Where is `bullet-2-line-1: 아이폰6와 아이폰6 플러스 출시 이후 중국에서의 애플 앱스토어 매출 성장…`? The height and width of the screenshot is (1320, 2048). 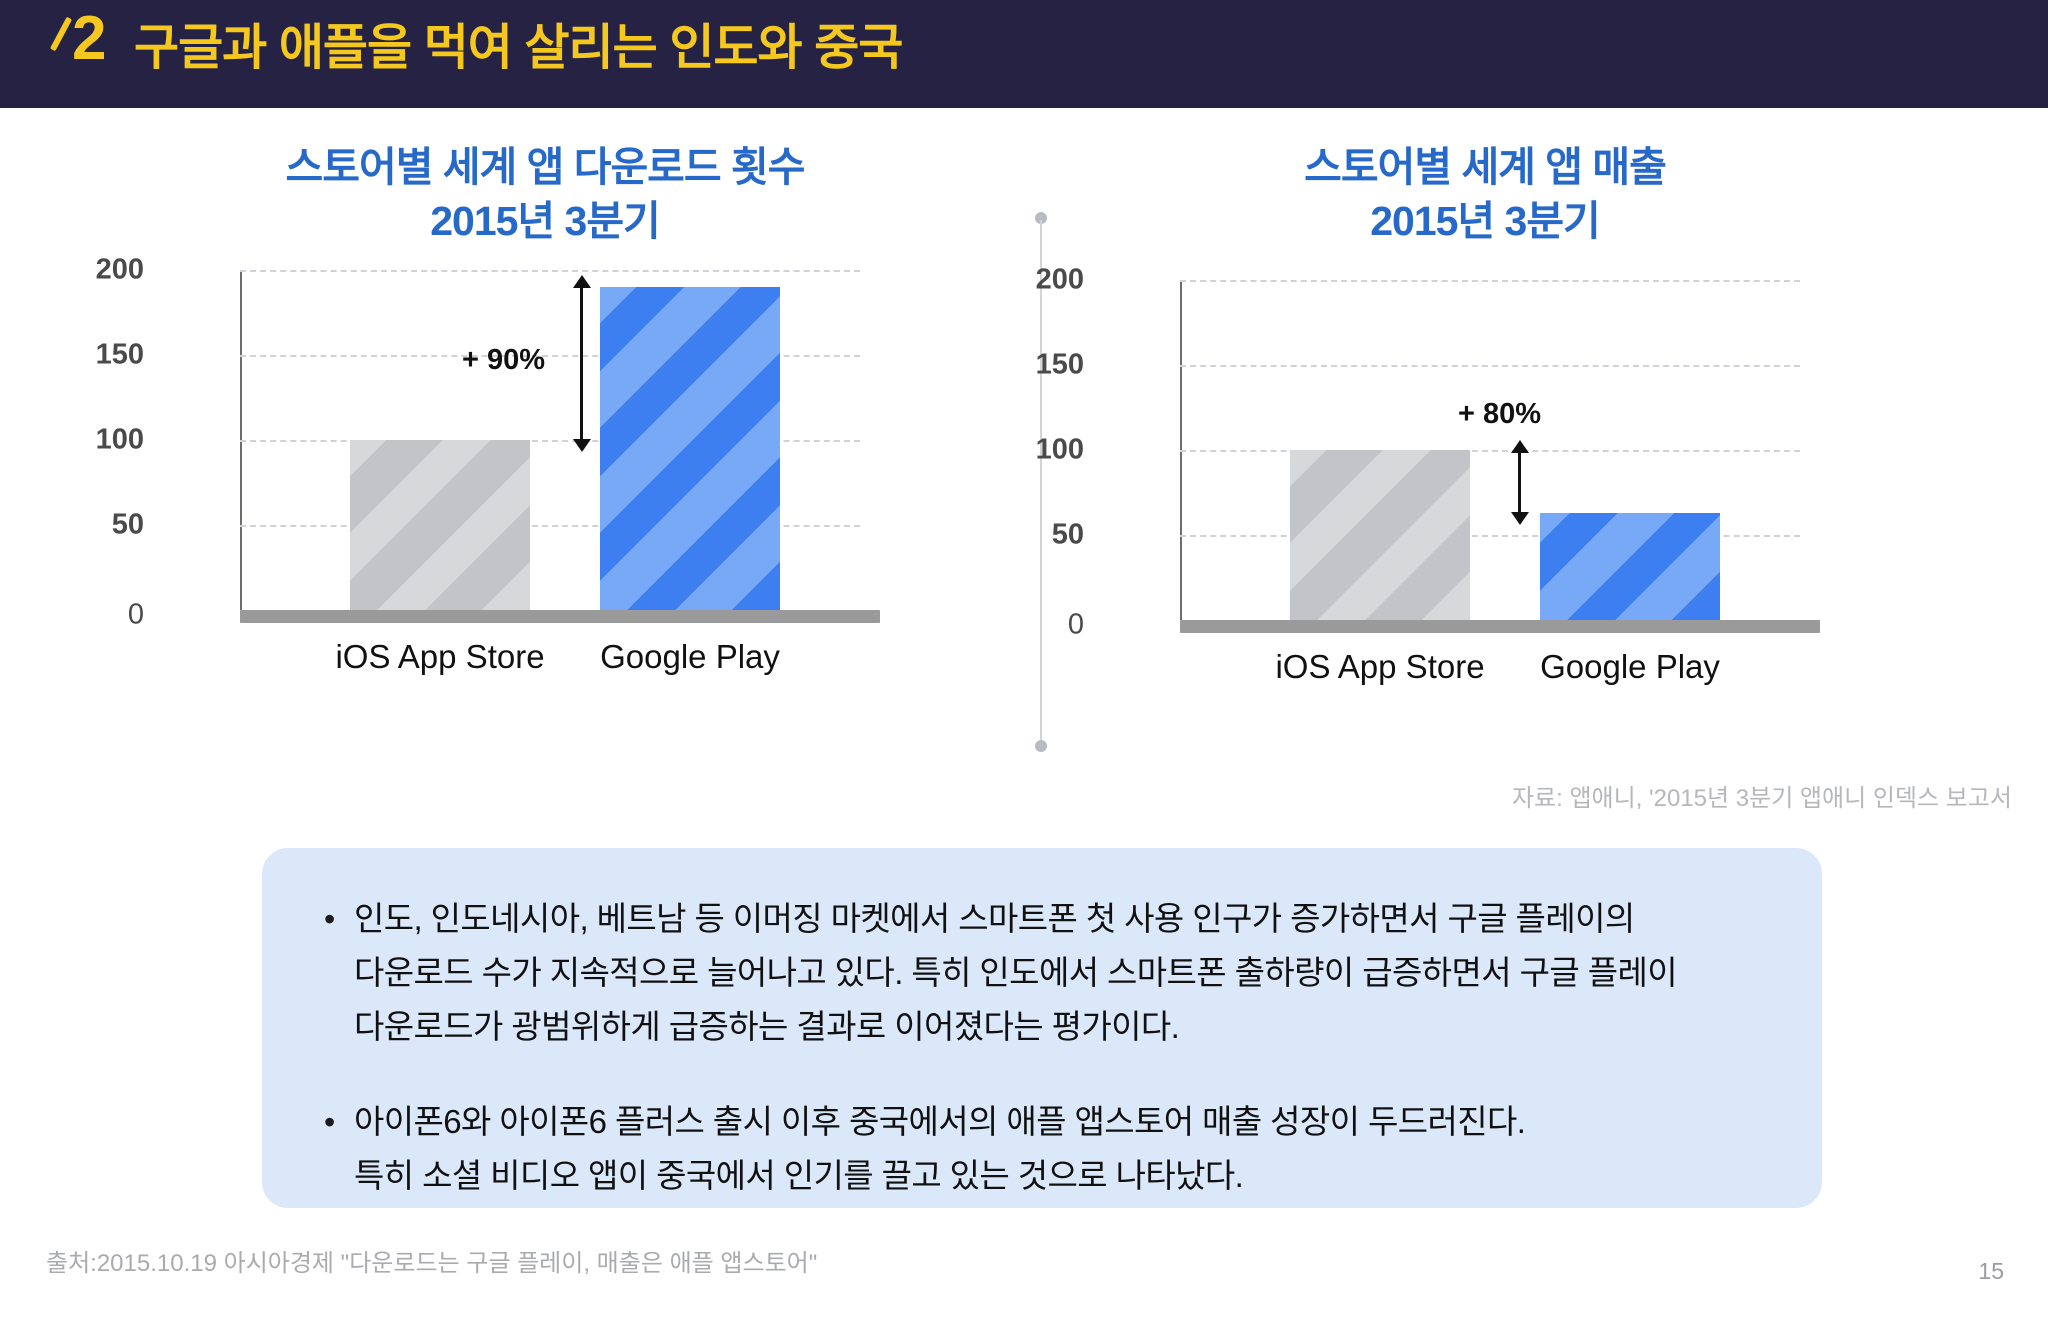 bullet-2-line-1: 아이폰6와 아이폰6 플러스 출시 이후 중국에서의 애플 앱스토어 매출 성장… is located at coordinates (940, 1122).